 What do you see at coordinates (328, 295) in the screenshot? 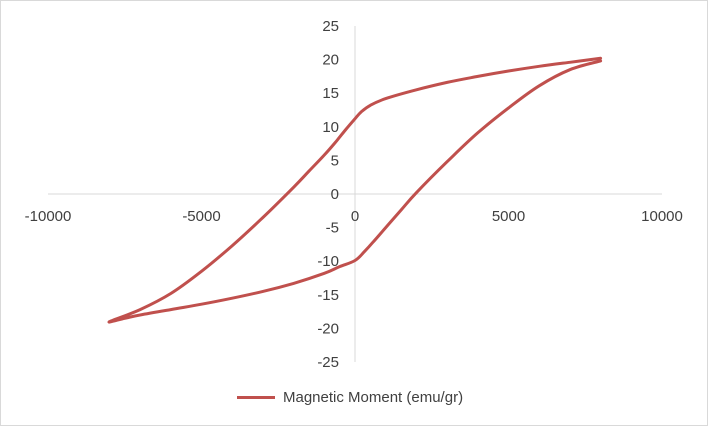
I see `y-tick-label: -15` at bounding box center [328, 295].